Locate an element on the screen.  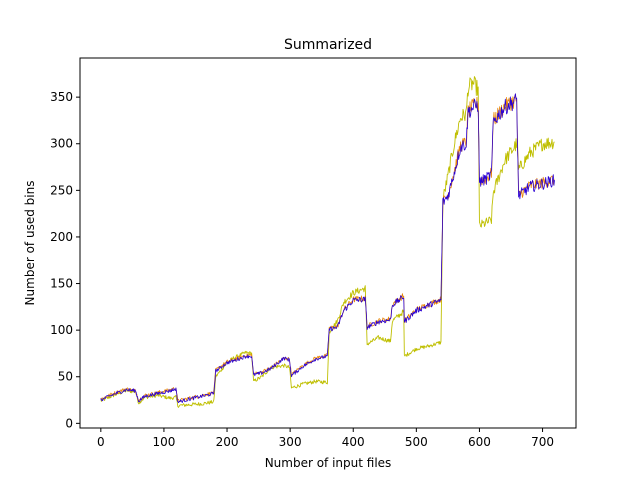
x-tick-label: 400 is located at coordinates (353, 442).